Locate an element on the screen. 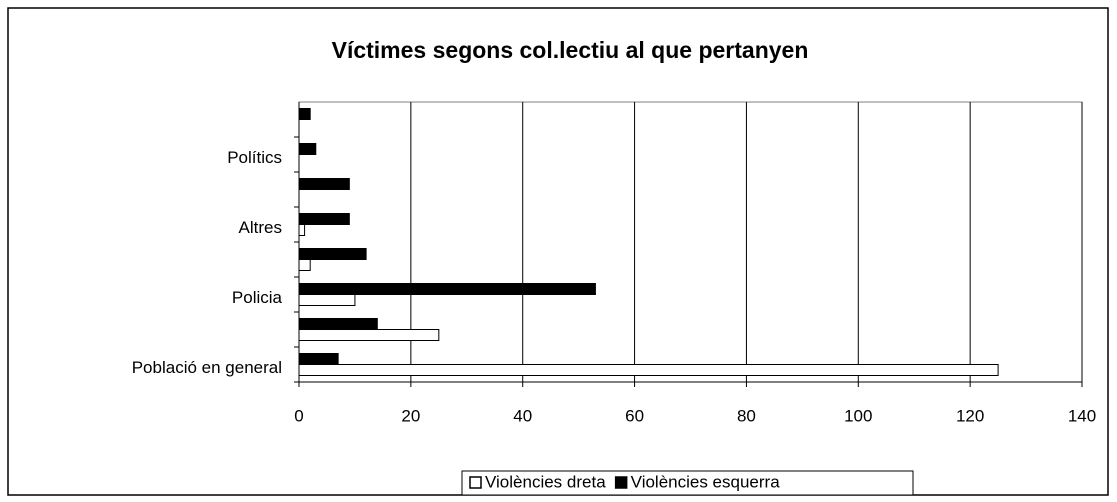 The image size is (1117, 502). legend-label: Violències esquerra is located at coordinates (706, 481).